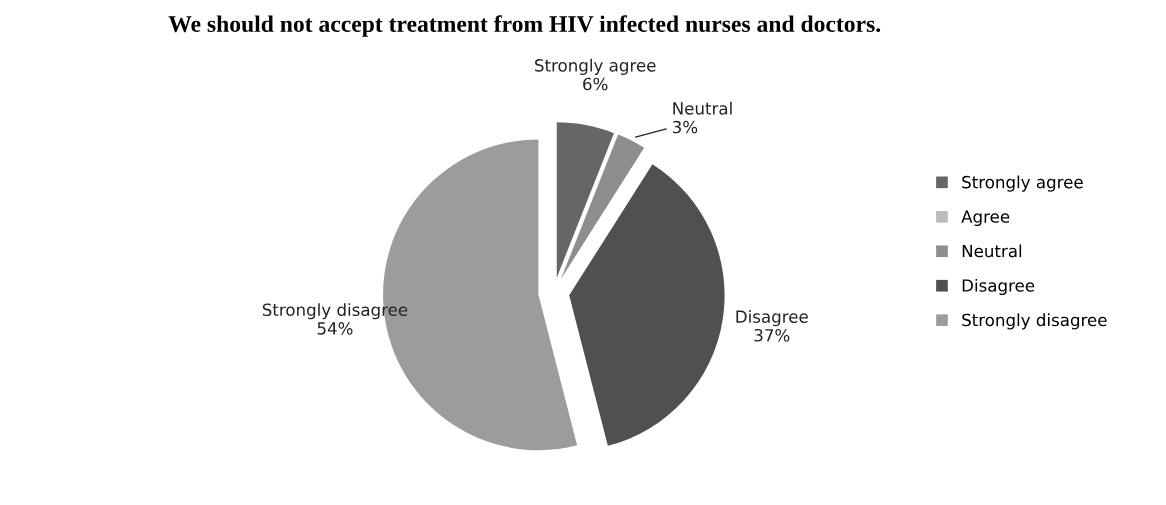 This screenshot has width=1166, height=505. What do you see at coordinates (595, 66) in the screenshot?
I see `slice-label: Strongly agree` at bounding box center [595, 66].